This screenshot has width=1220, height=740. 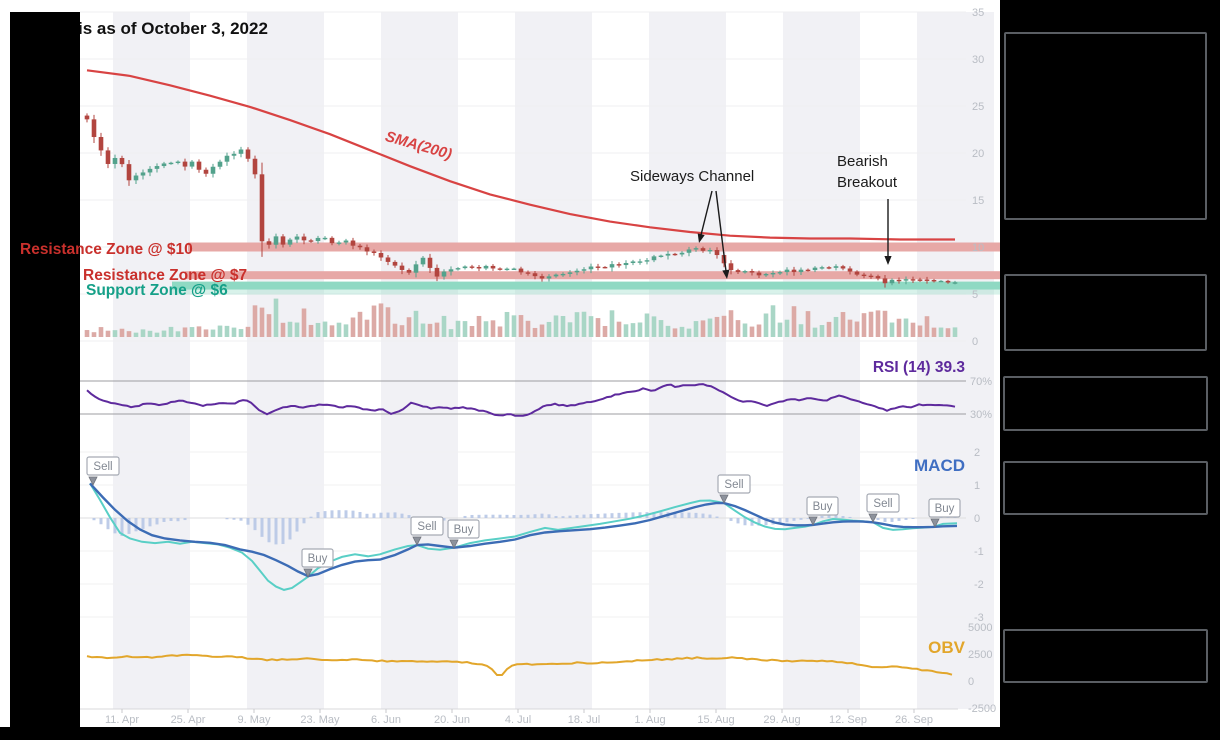 What do you see at coordinates (519, 664) in the screenshot?
I see `obv-line` at bounding box center [519, 664].